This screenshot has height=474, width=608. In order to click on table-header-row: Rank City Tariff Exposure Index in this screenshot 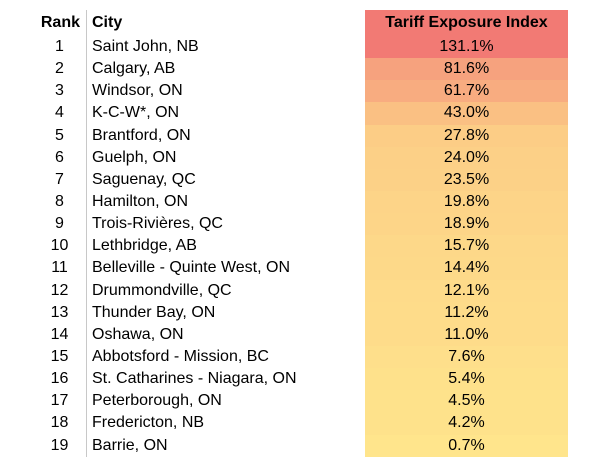, I will do `click(303, 23)`.